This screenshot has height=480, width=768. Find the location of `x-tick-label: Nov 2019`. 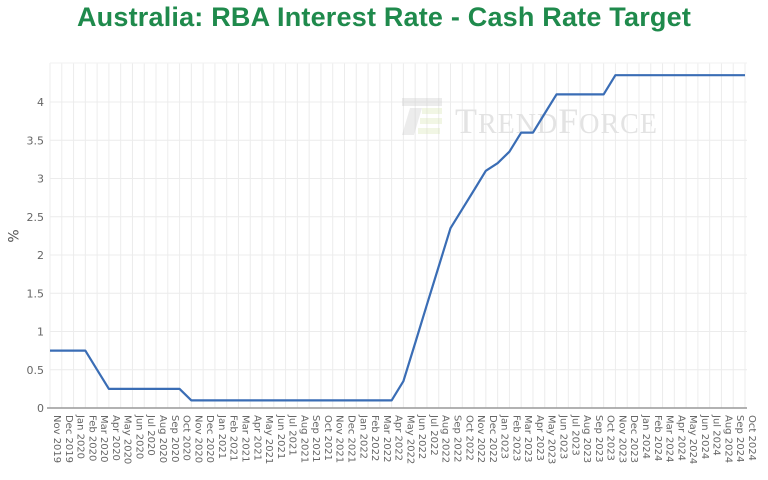

x-tick-label: Nov 2019 is located at coordinates (56, 439).